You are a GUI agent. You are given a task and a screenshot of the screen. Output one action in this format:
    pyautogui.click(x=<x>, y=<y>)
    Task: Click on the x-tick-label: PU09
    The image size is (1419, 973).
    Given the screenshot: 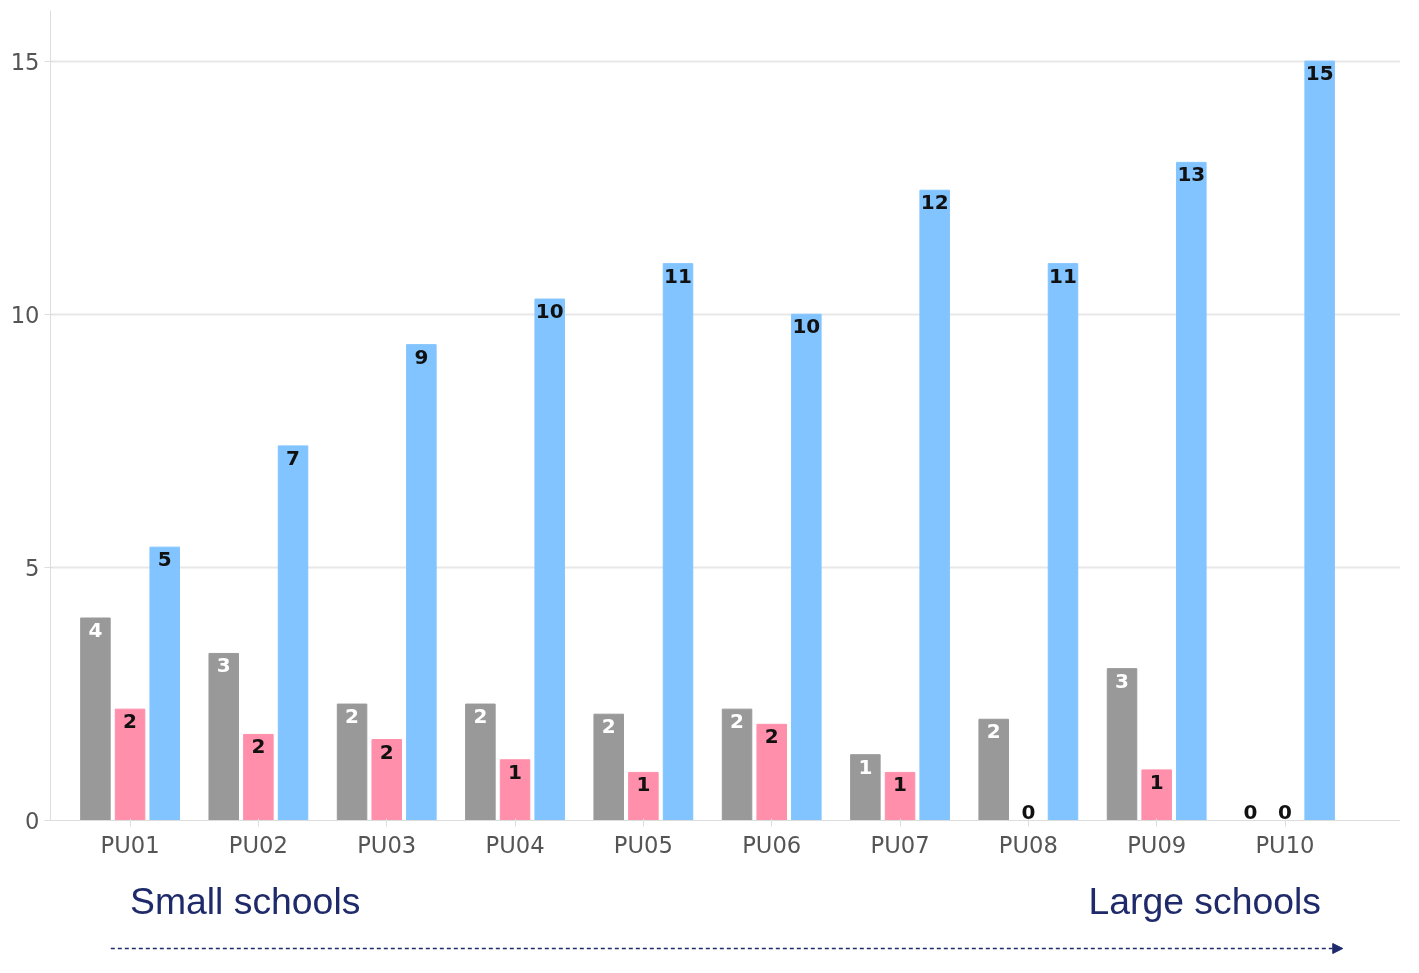 What is the action you would take?
    pyautogui.click(x=1157, y=844)
    